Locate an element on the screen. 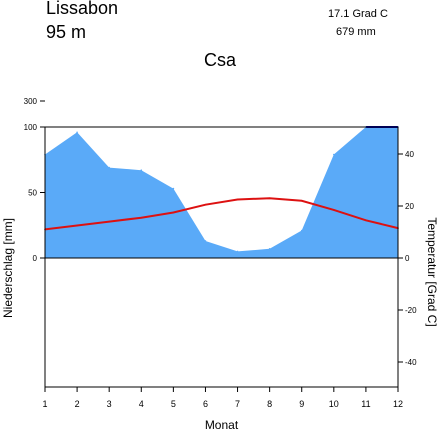 Image resolution: width=439 pixels, height=430 pixels. left-tick-label-0: 0 is located at coordinates (35, 258).